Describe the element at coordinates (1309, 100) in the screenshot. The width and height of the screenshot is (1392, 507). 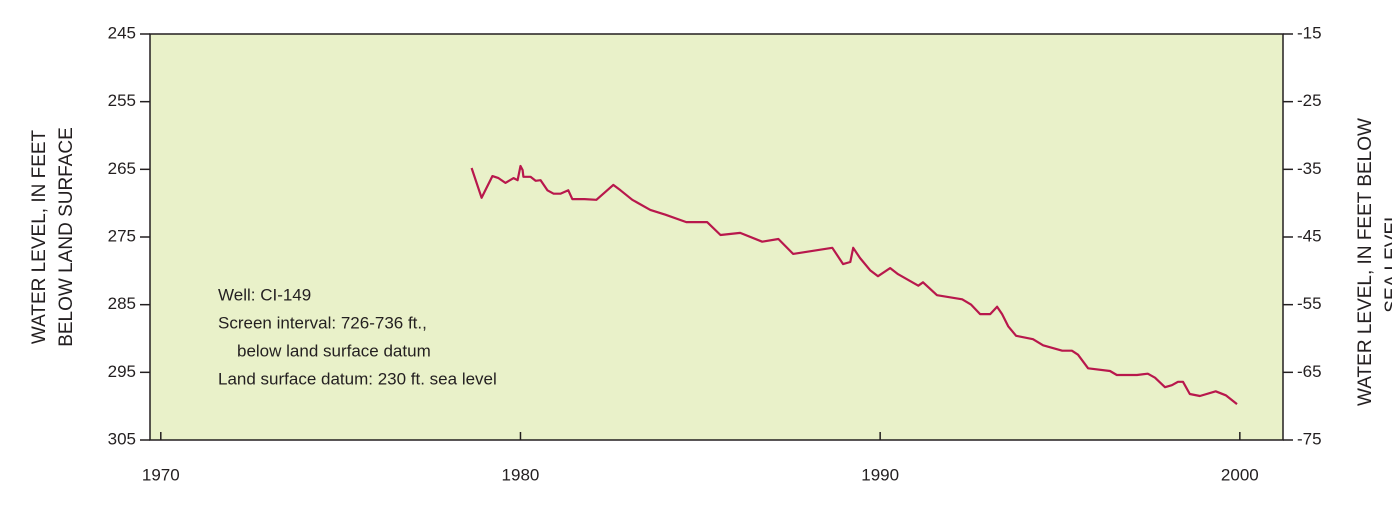
I see `y2-tick-label: -25` at that location.